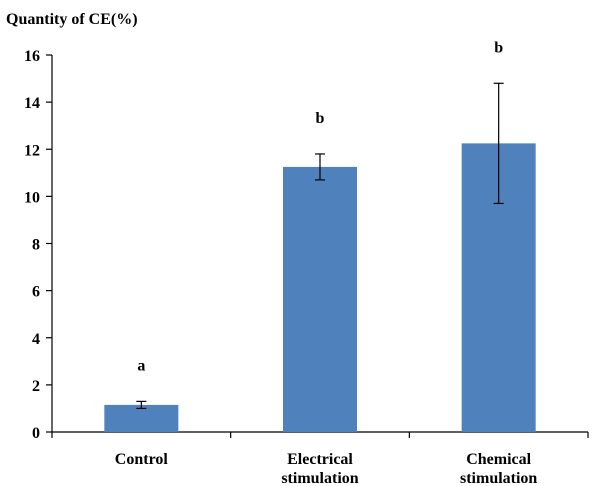 The height and width of the screenshot is (486, 593). What do you see at coordinates (498, 468) in the screenshot?
I see `x-category-label: Chemical stimulation` at bounding box center [498, 468].